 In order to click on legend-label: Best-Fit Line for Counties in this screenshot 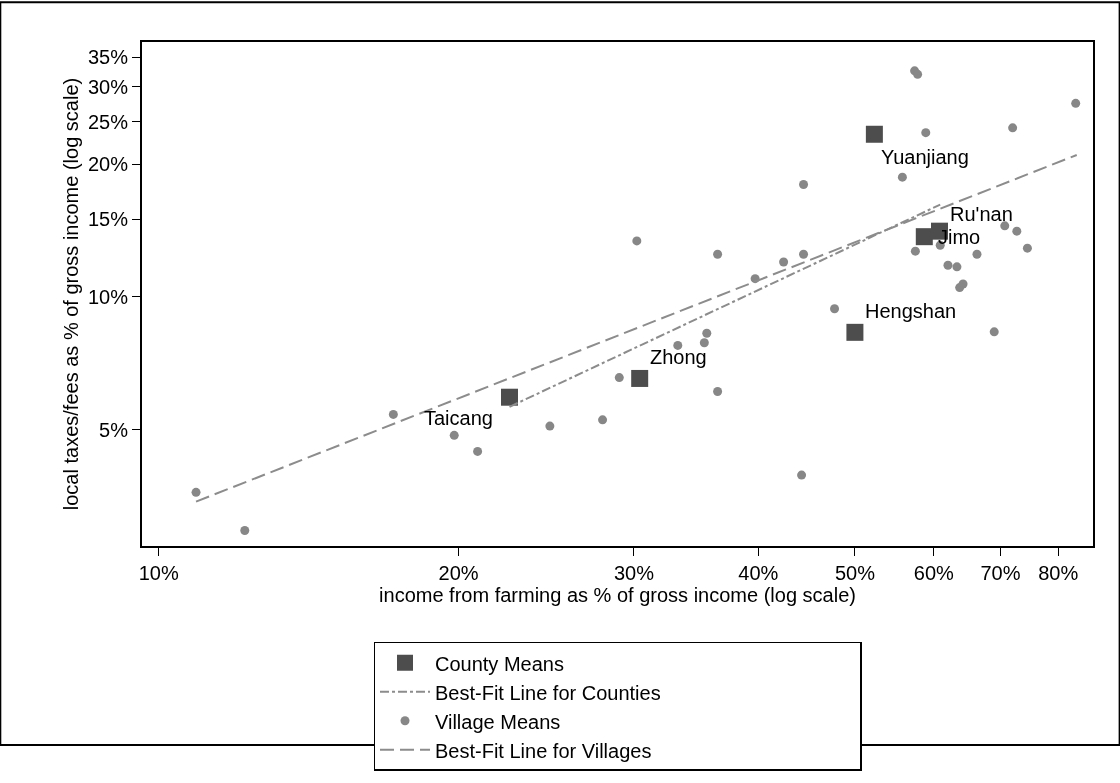, I will do `click(548, 692)`.